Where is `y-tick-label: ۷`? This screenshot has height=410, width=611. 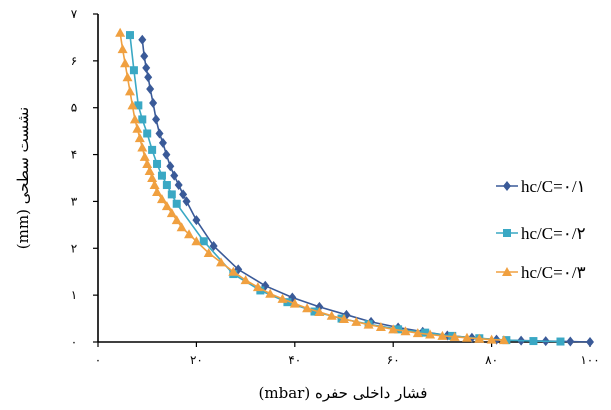
y-tick-label: ۷ is located at coordinates (74, 14).